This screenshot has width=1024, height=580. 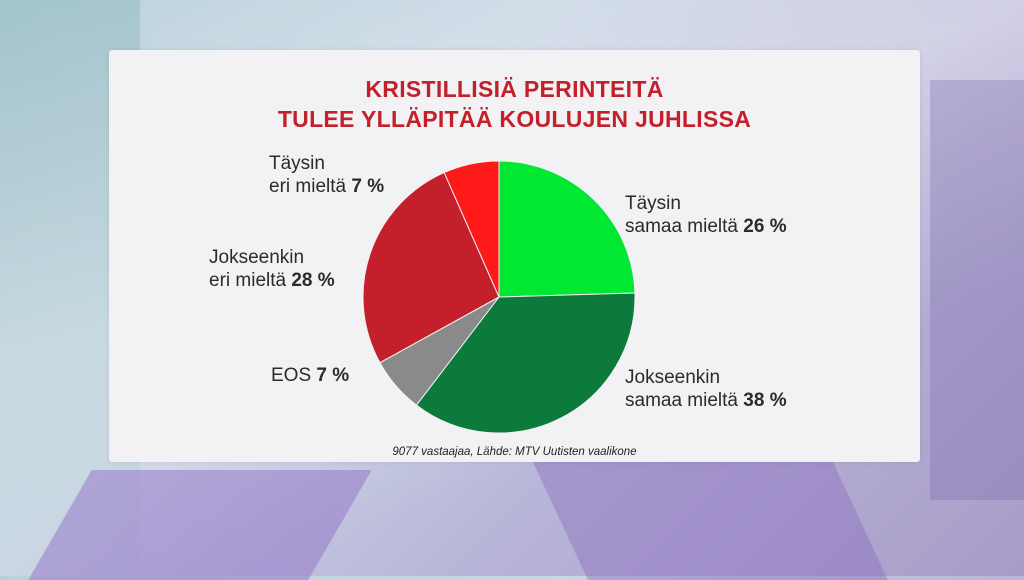 I want to click on label-eos: EOS 7 %, so click(x=310, y=375).